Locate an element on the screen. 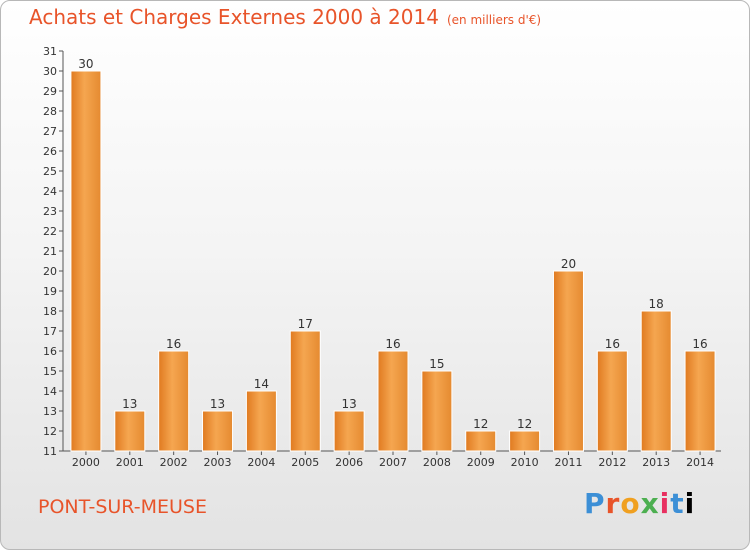 This screenshot has height=550, width=750. y-tick-label: 23 is located at coordinates (50, 211).